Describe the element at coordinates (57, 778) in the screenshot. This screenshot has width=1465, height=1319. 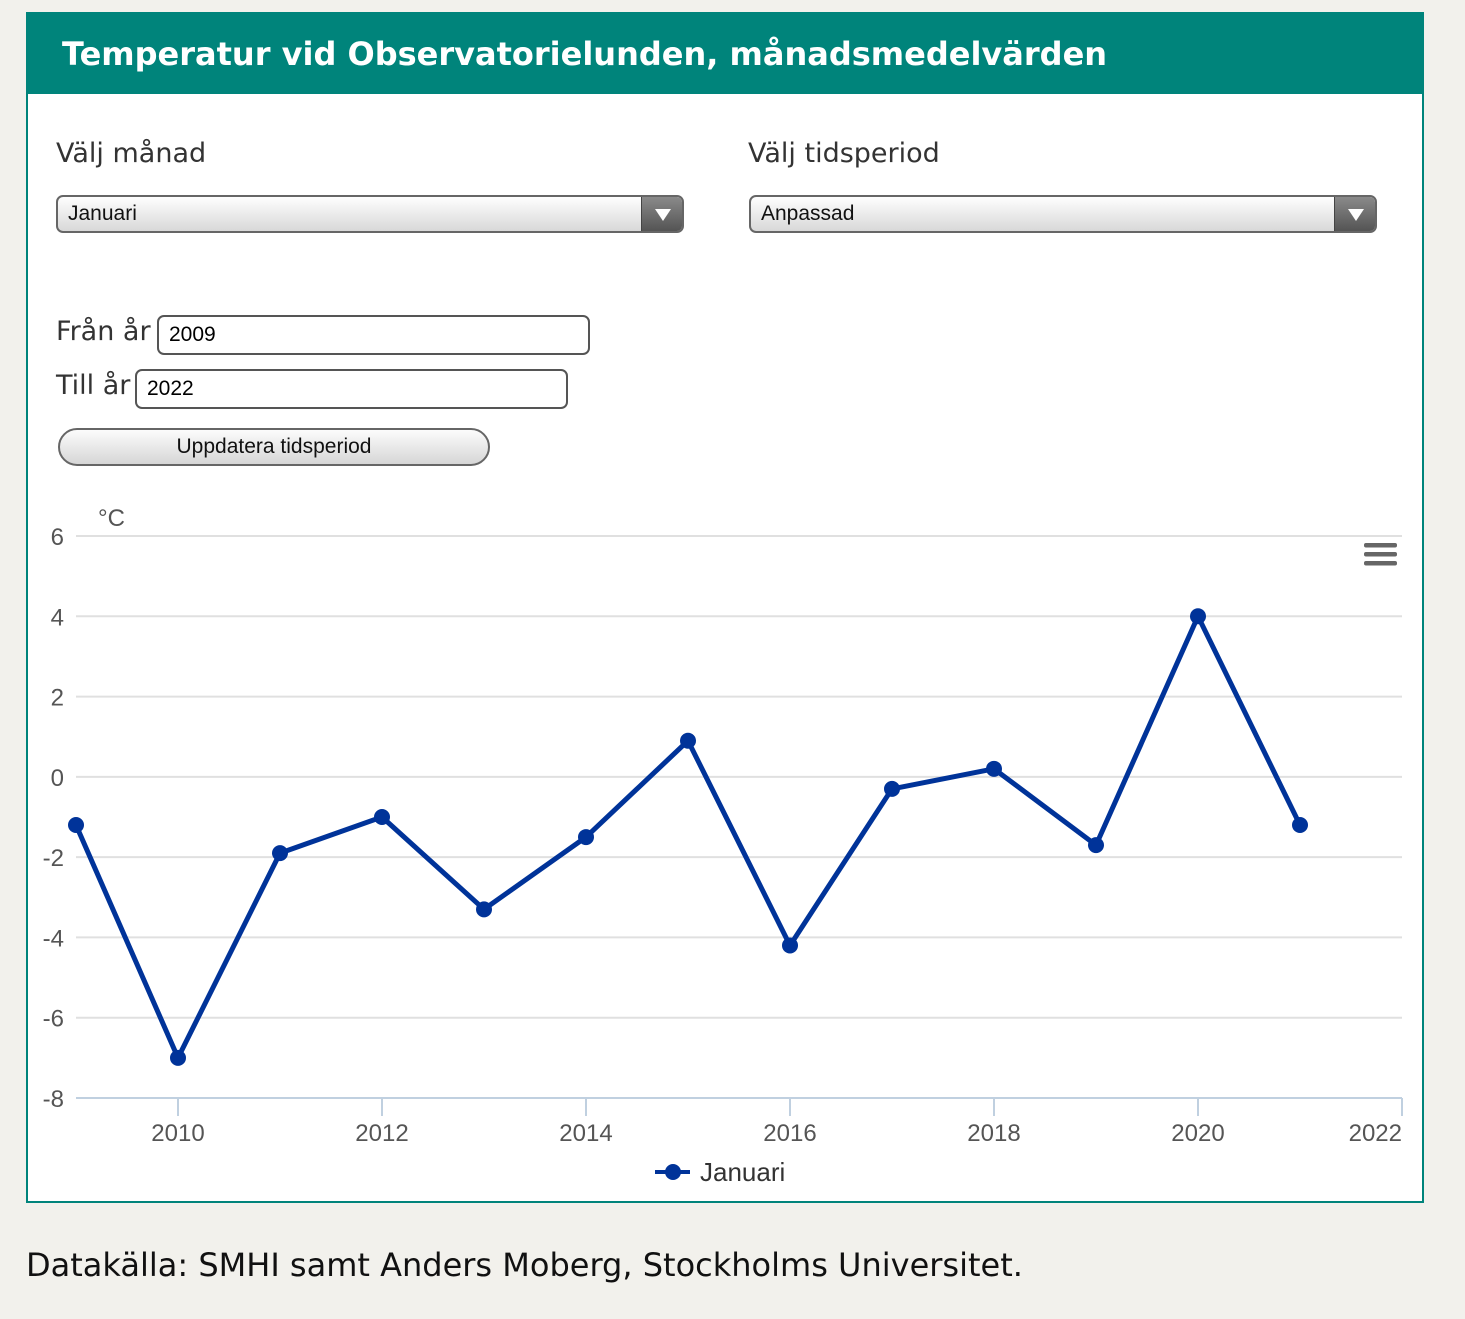
I see `y-tick-label: 0` at that location.